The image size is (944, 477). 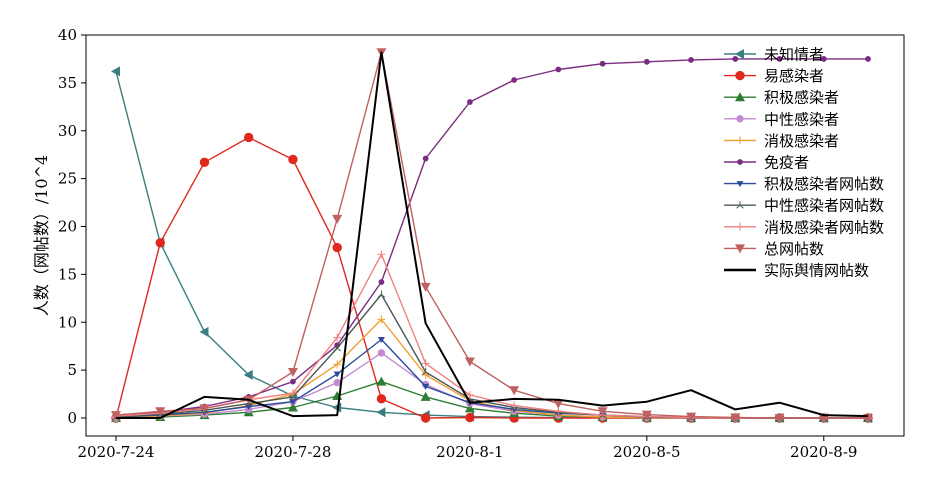 I want to click on y-tick-label: 0, so click(x=72, y=418).